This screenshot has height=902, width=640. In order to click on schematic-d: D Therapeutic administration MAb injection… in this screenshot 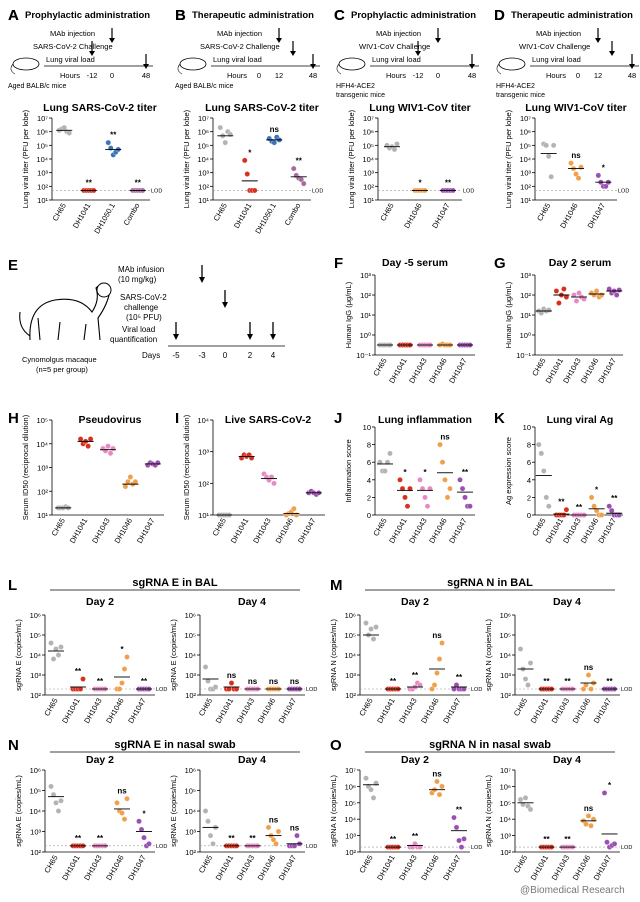, I will do `click(566, 53)`.